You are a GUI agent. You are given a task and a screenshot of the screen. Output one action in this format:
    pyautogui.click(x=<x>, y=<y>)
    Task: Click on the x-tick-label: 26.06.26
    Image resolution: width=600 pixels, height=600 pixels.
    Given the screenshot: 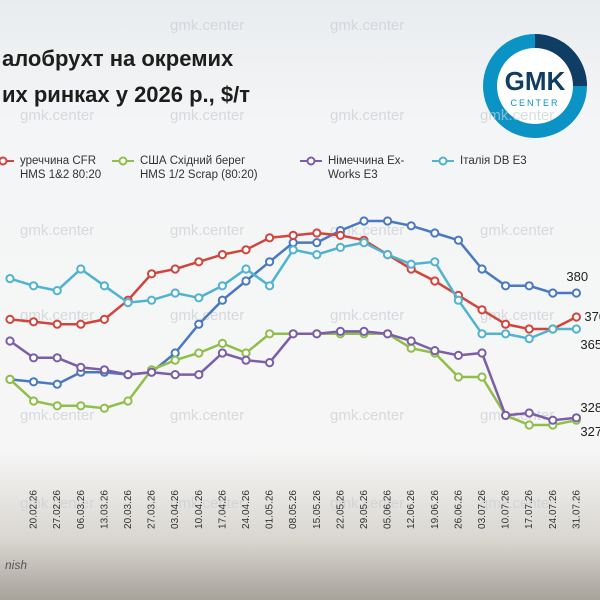 What is the action you would take?
    pyautogui.click(x=458, y=509)
    